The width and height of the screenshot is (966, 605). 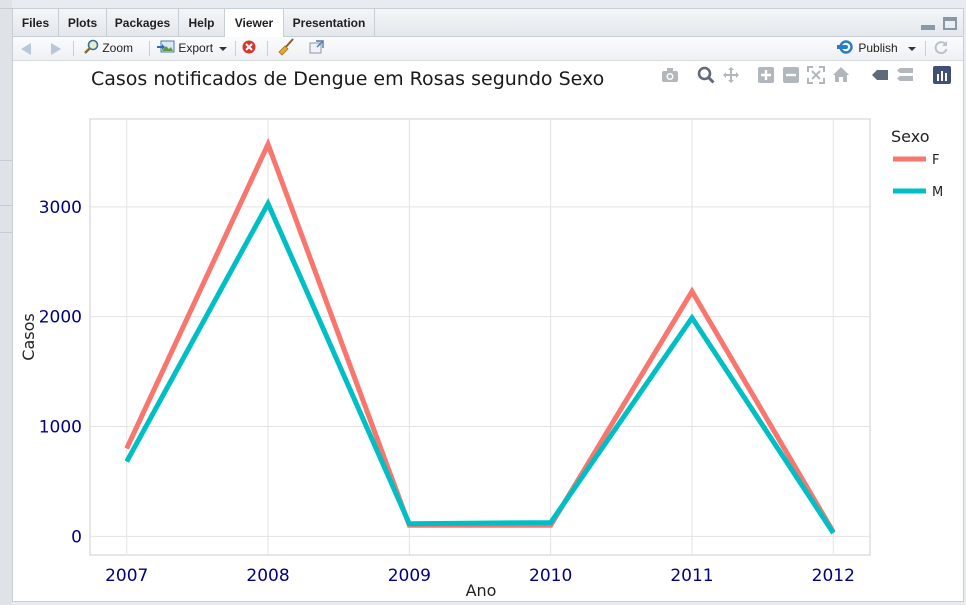 I want to click on y-tick-label: 0, so click(x=76, y=537).